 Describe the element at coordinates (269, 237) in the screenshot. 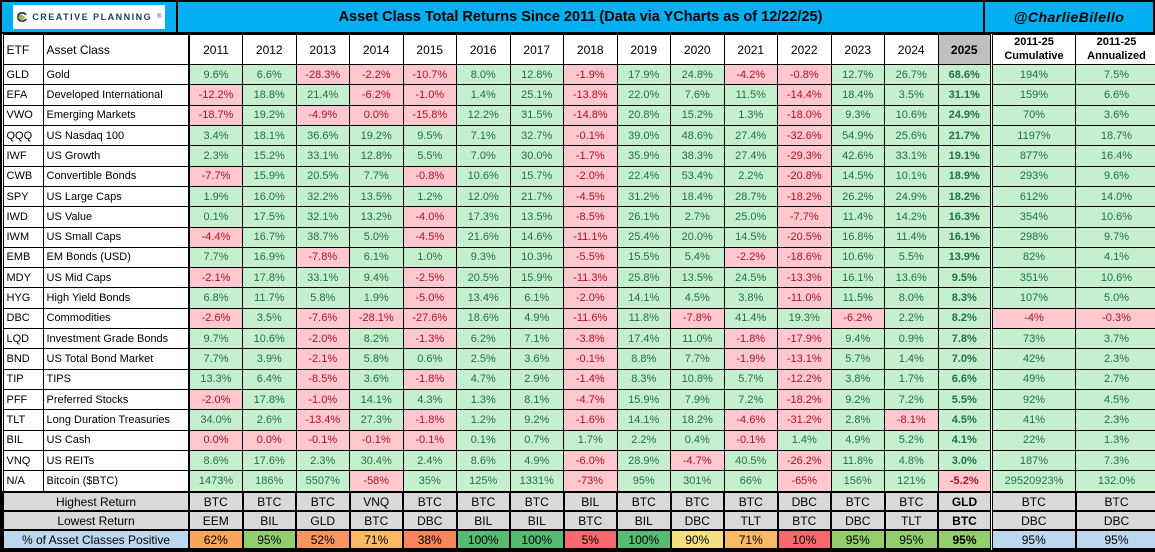

I see `return-cell: 16.7%` at that location.